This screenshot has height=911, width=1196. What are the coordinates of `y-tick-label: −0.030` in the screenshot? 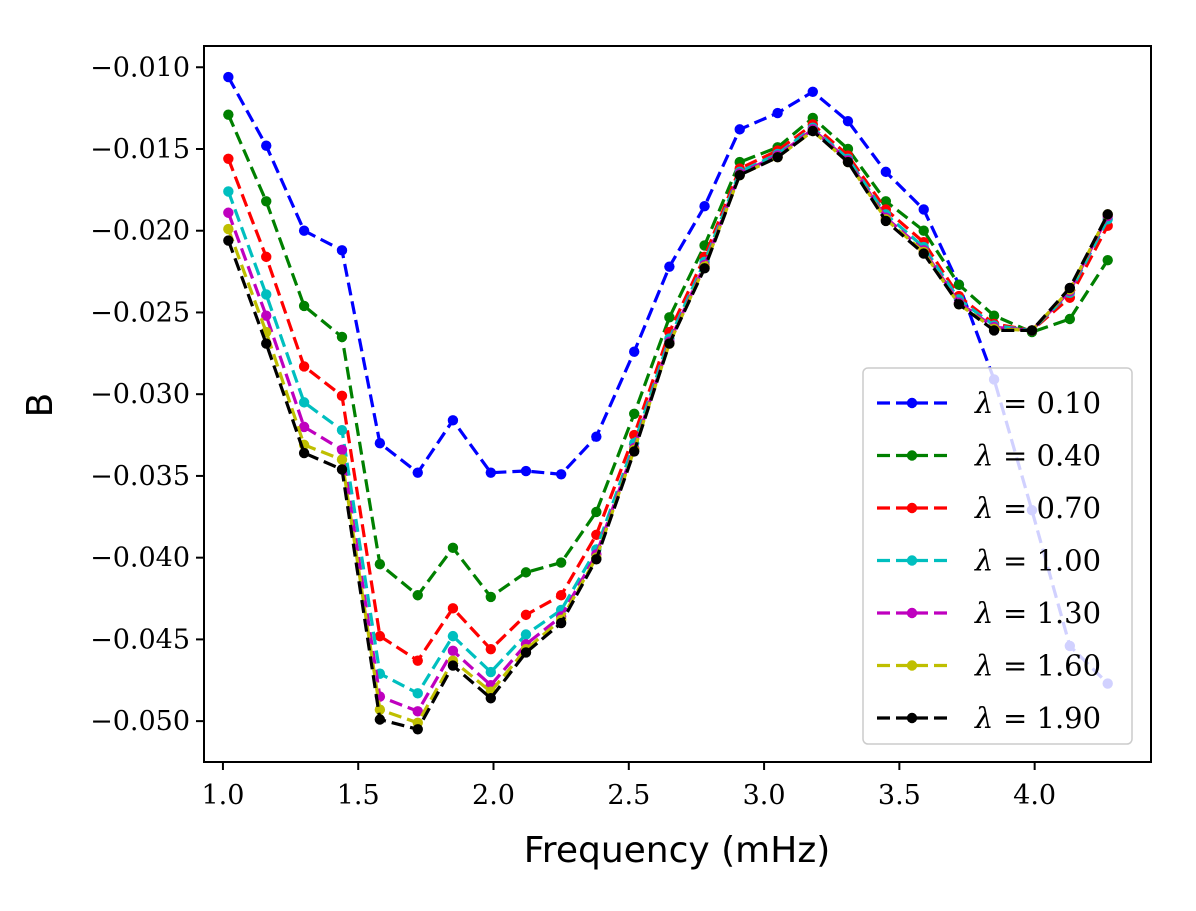 It's located at (140, 394).